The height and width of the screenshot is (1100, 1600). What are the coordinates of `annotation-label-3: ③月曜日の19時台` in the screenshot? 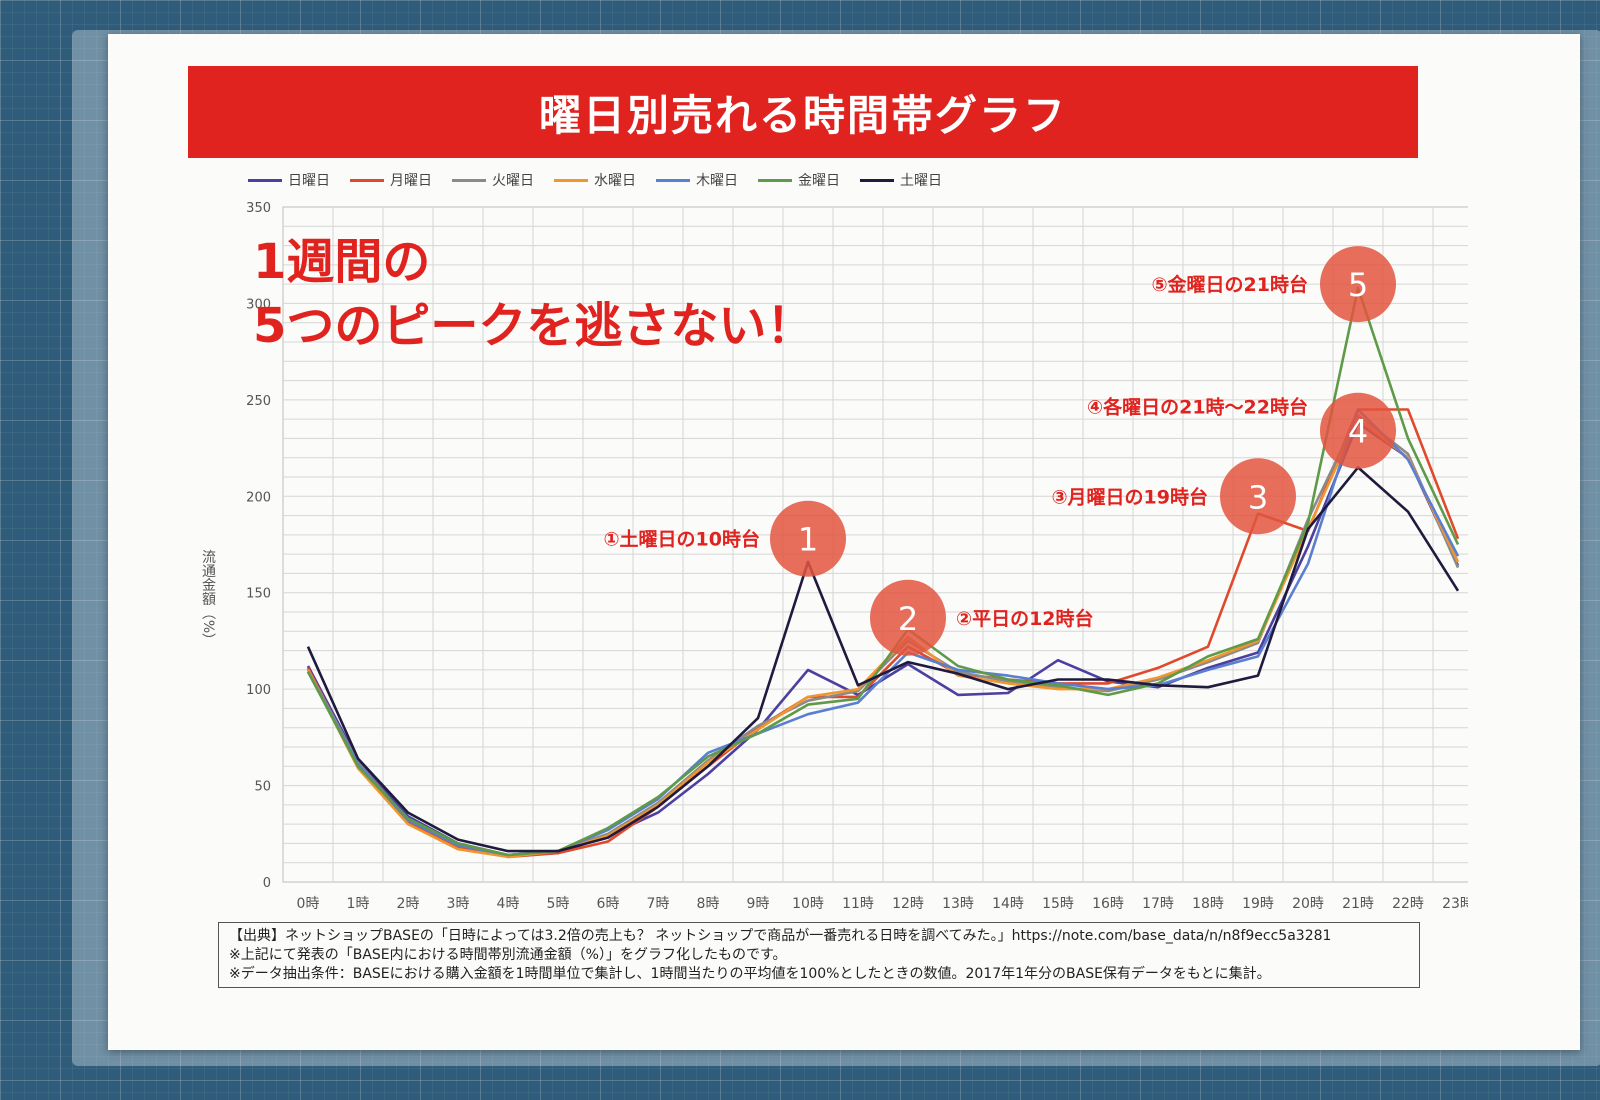 It's located at (1129, 496).